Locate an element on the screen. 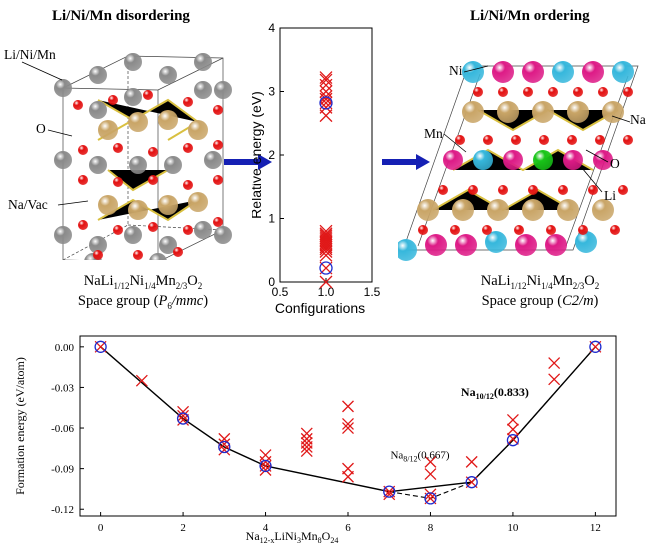  y-tick-label: 0 is located at coordinates (271, 282).